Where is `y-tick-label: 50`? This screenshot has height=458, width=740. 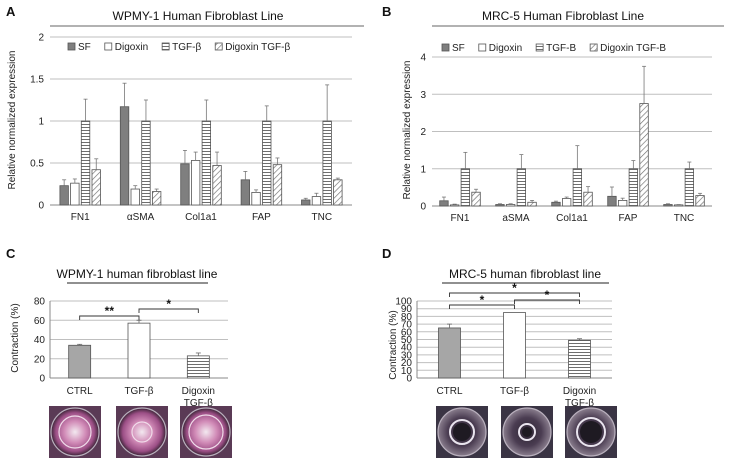
y-tick-label: 50 is located at coordinates (407, 340).